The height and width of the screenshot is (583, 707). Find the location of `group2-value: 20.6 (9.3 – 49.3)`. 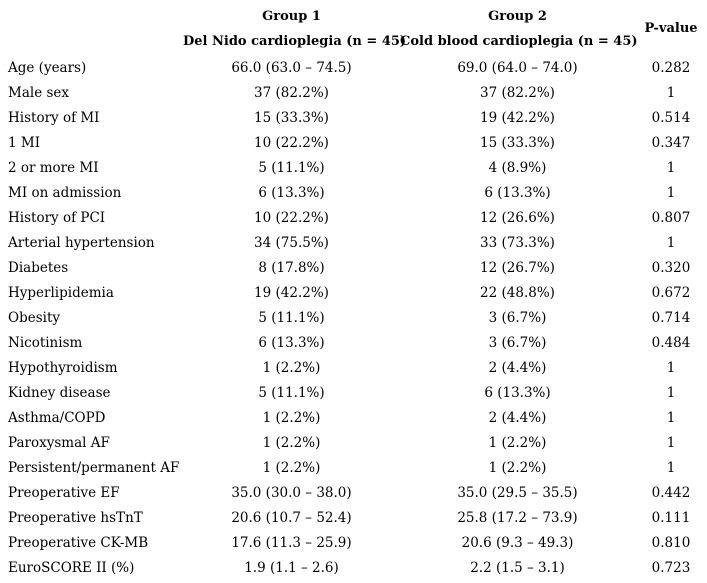

group2-value: 20.6 (9.3 – 49.3) is located at coordinates (517, 543).